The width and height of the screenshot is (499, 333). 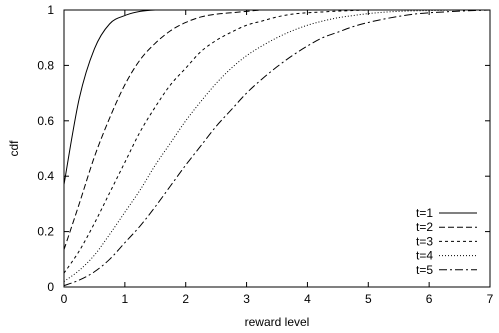 I want to click on x-tick-label: 1, so click(x=125, y=299).